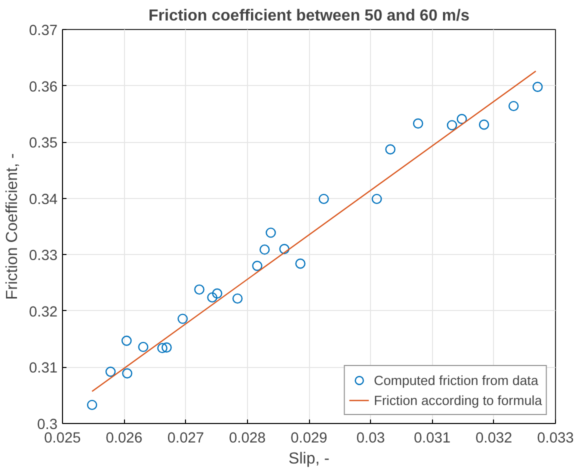 This screenshot has height=470, width=585. I want to click on chart-title: Friction coefficient between 50 and 60 m/s, so click(309, 16).